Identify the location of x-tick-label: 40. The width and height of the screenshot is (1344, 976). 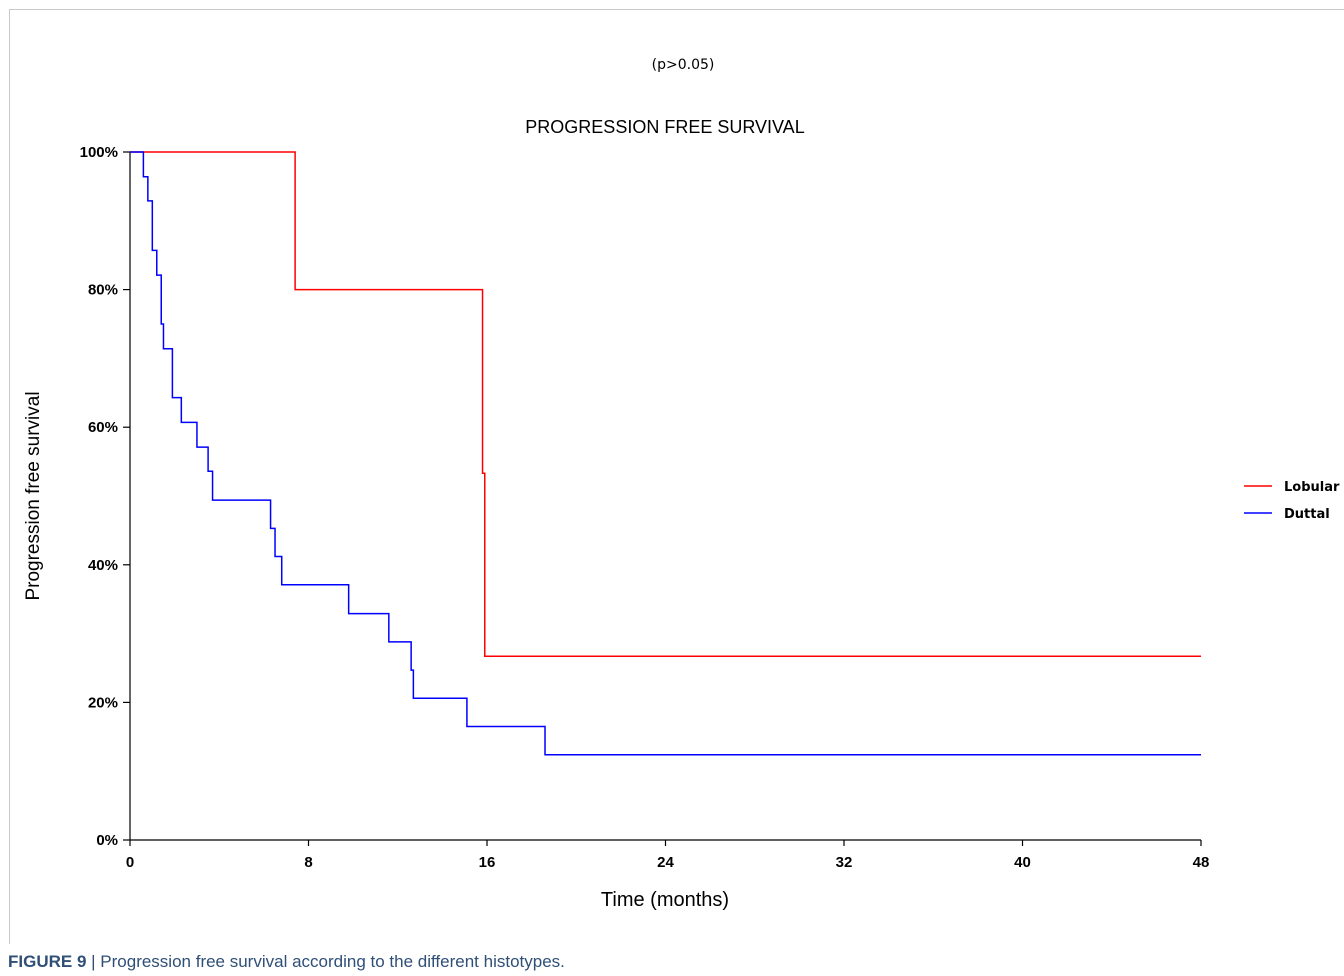
(1022, 862).